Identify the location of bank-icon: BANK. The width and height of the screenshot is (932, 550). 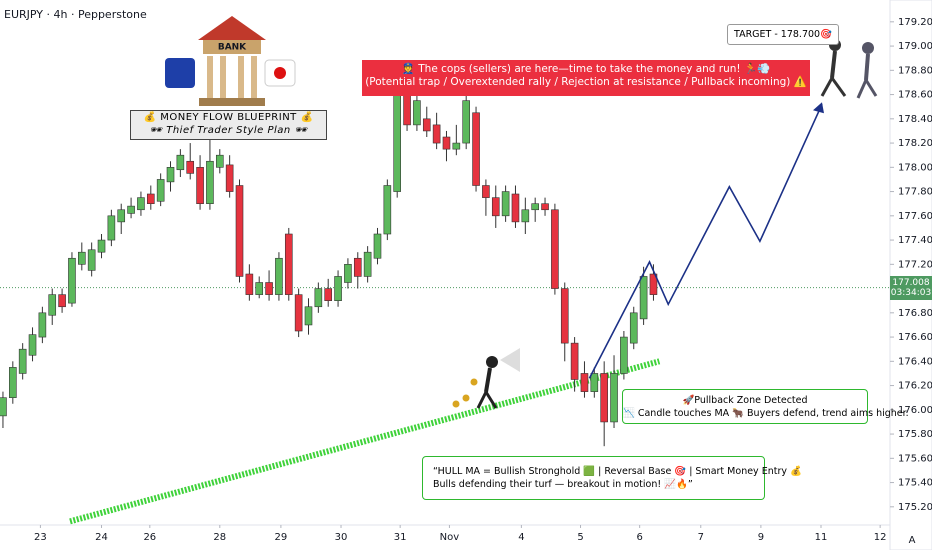
(230, 61).